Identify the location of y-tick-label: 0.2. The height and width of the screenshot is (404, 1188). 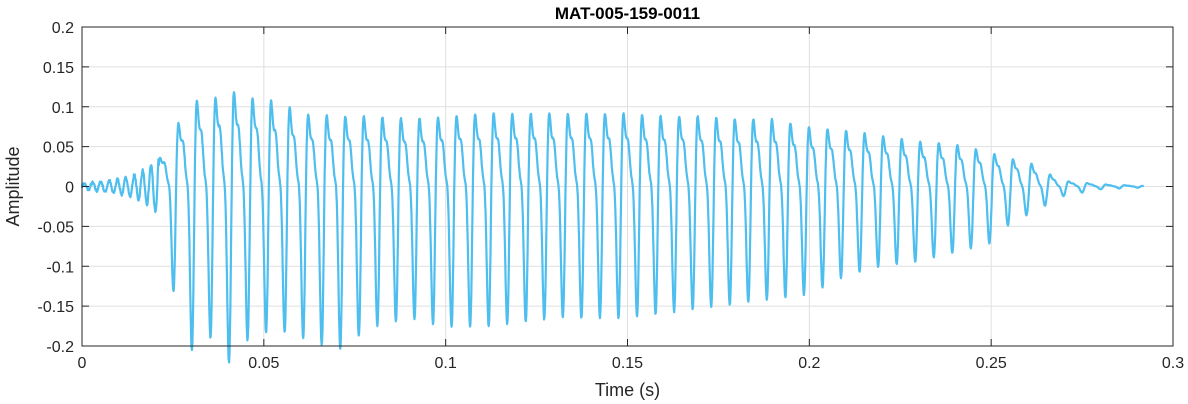
(63, 28).